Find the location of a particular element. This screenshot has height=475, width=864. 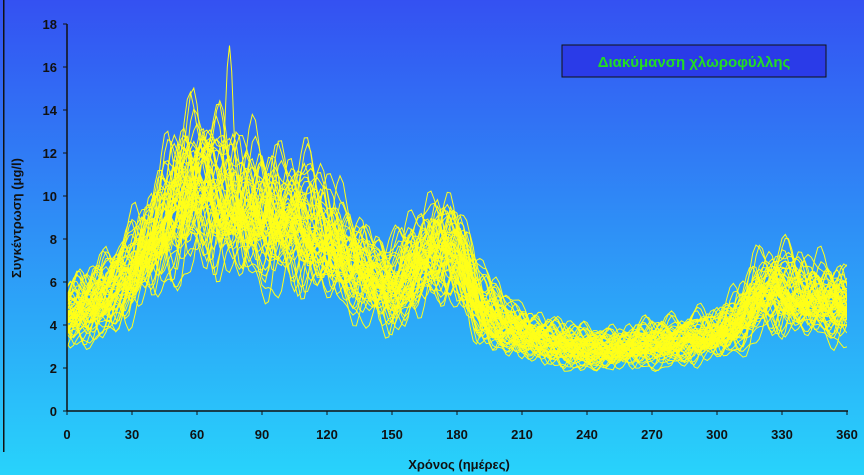

x-tick-label: 270 is located at coordinates (652, 434).